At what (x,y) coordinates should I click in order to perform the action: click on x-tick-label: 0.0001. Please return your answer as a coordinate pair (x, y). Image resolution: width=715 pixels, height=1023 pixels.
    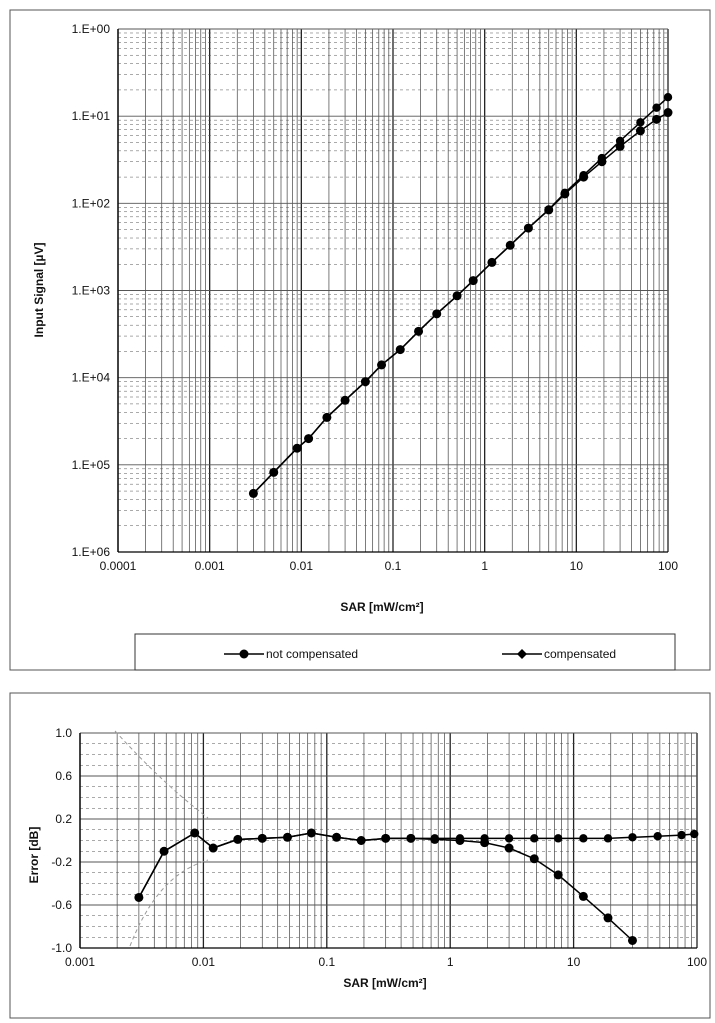
    Looking at the image, I should click on (118, 566).